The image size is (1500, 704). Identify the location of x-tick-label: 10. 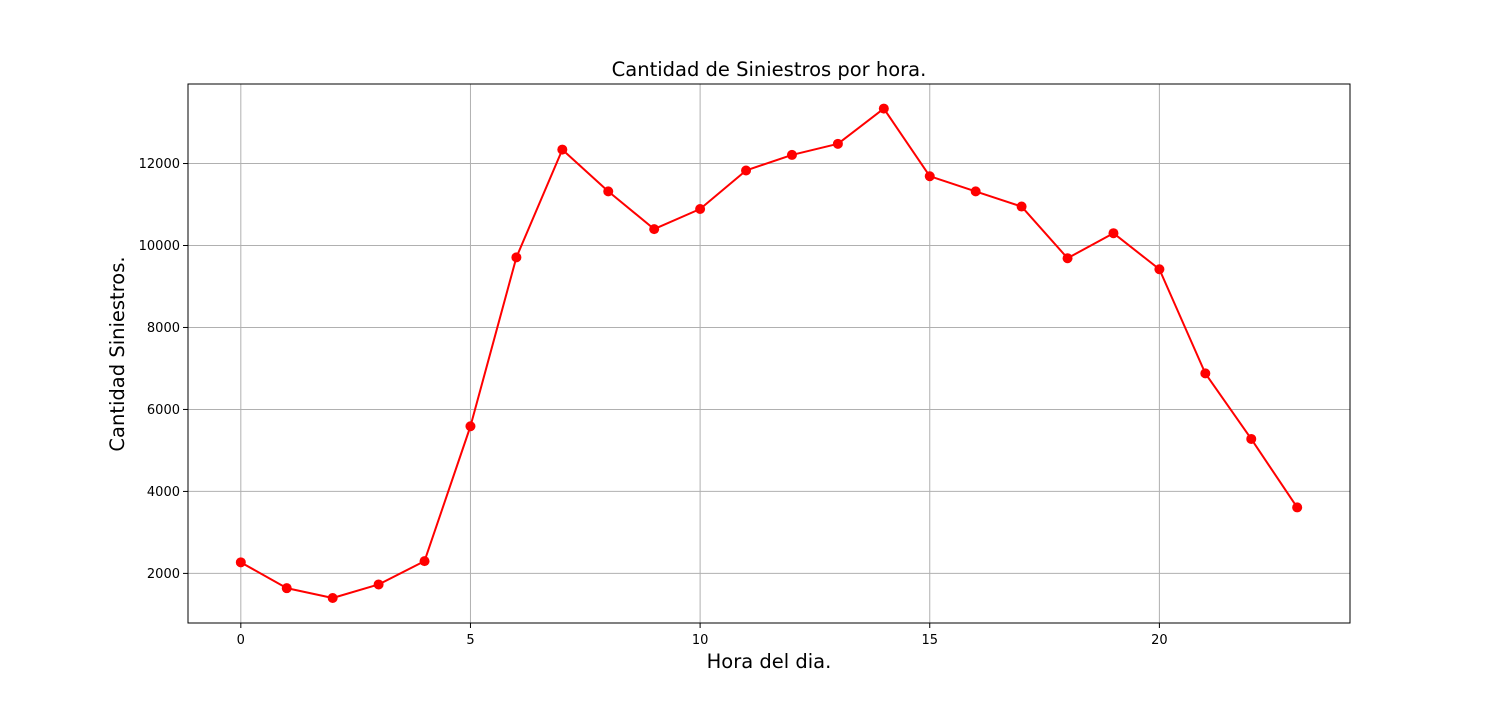
(700, 640).